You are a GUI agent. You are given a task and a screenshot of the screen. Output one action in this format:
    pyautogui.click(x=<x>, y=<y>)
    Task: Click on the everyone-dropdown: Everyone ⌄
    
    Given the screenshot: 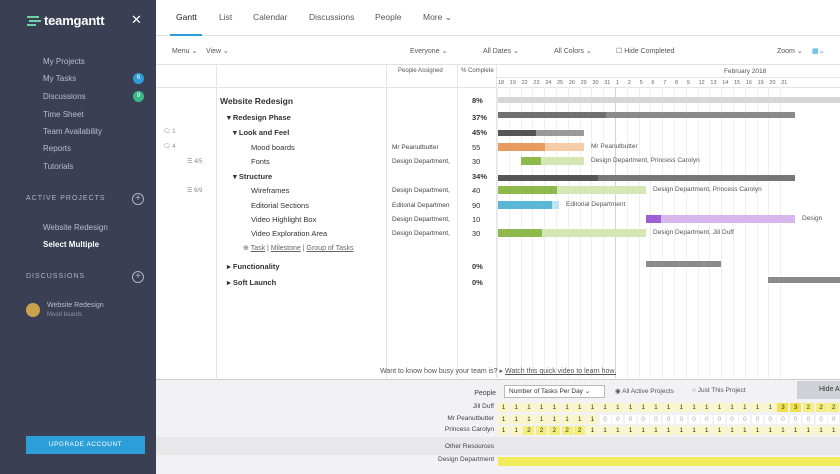 What is the action you would take?
    pyautogui.click(x=429, y=51)
    